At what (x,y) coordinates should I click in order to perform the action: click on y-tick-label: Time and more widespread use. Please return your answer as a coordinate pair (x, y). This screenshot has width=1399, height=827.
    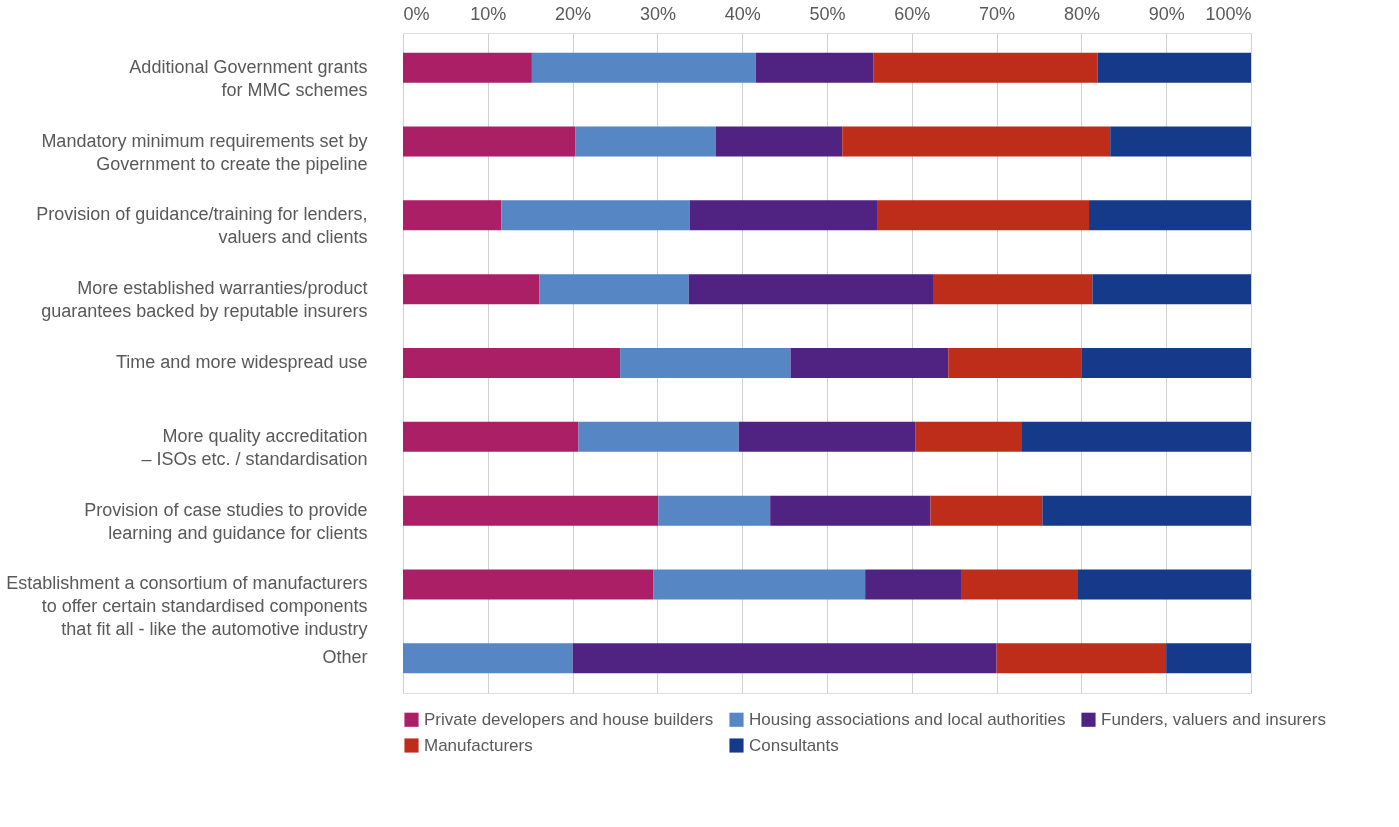
    Looking at the image, I should click on (242, 362).